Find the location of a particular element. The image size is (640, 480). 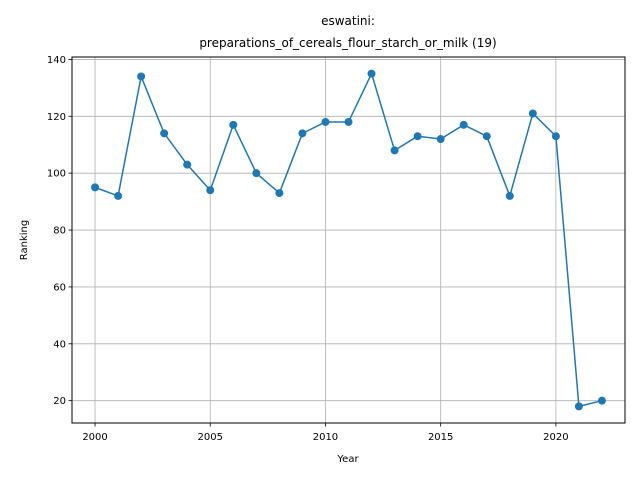

y-tick-label: 100 is located at coordinates (56, 174).